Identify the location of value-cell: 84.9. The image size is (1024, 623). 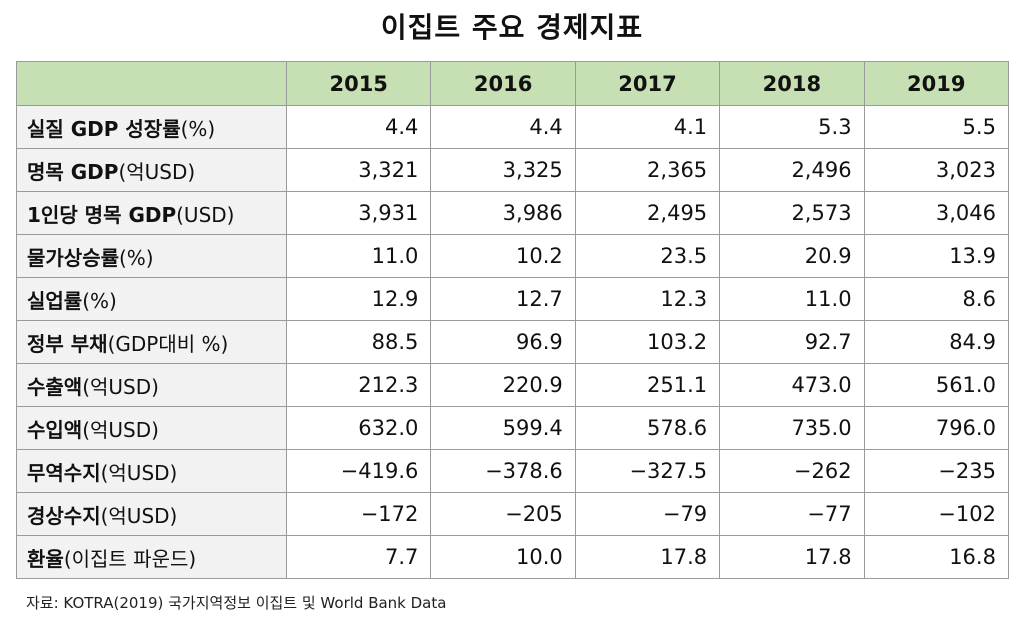
(936, 342).